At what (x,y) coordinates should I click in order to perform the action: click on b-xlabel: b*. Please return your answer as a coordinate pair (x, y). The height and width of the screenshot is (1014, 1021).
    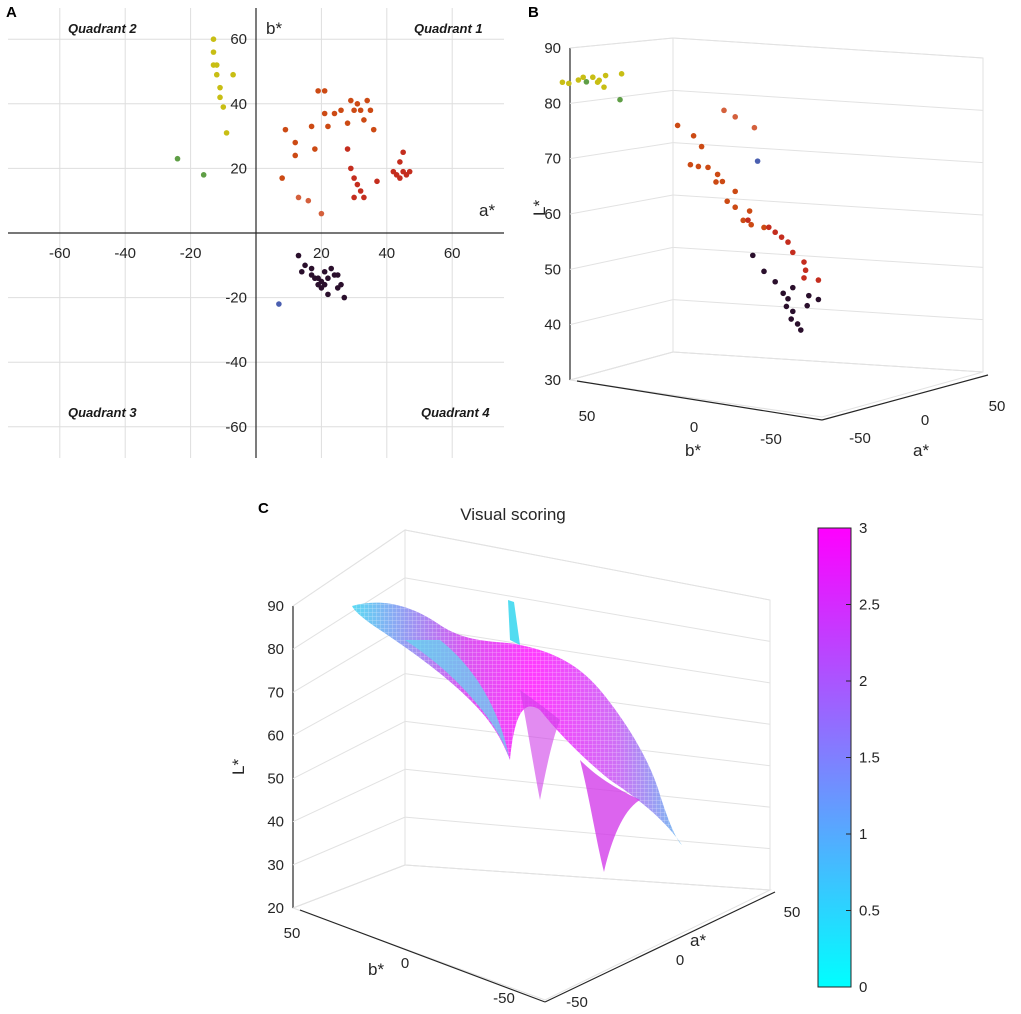
    Looking at the image, I should click on (693, 450).